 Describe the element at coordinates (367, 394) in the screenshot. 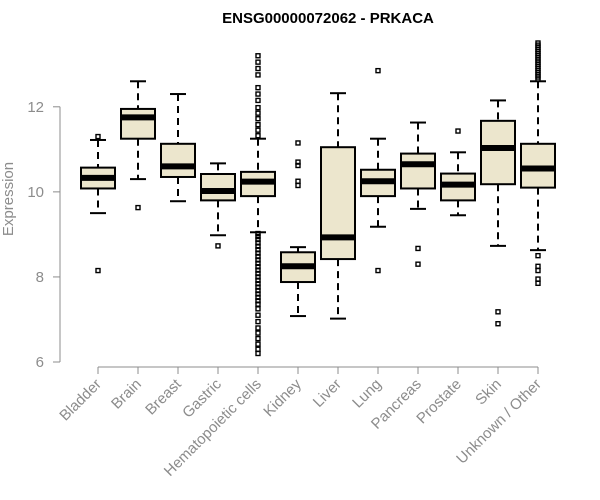

I see `x-tick-label: Lung` at that location.